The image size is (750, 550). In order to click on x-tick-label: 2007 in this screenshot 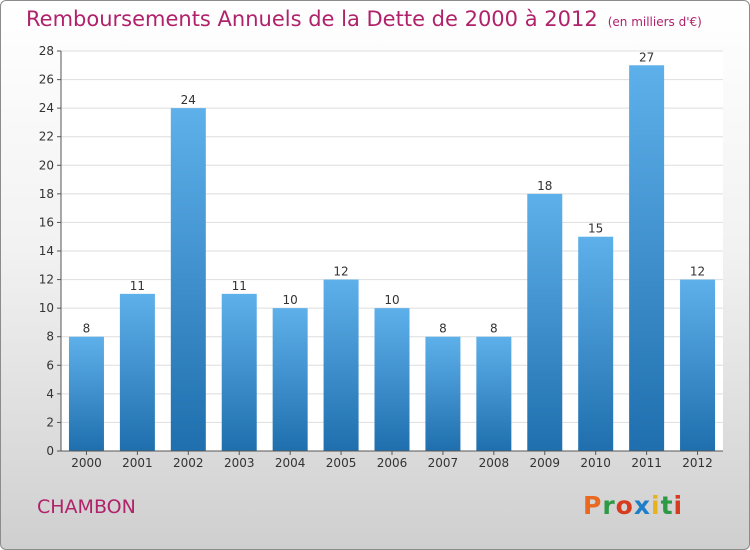, I will do `click(443, 463)`.